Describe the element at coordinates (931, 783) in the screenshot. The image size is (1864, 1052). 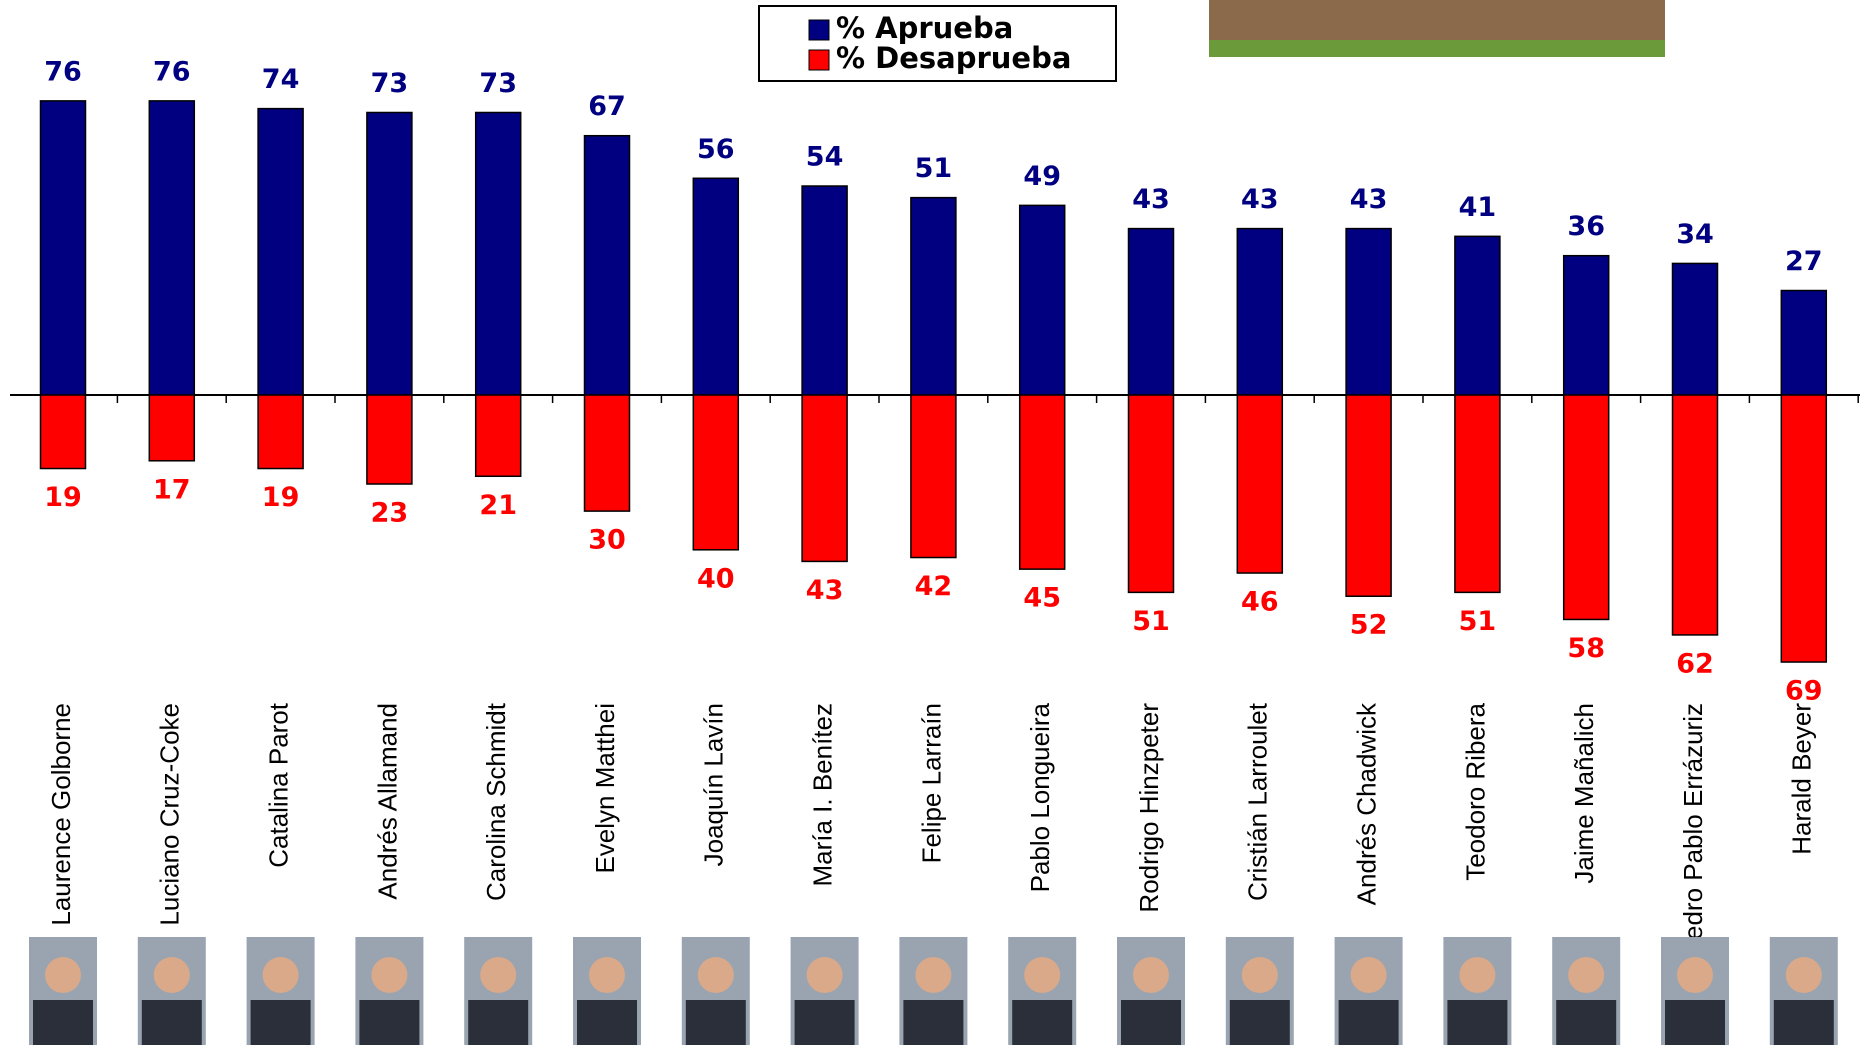
I see `category-label: Felipe Larraín` at that location.